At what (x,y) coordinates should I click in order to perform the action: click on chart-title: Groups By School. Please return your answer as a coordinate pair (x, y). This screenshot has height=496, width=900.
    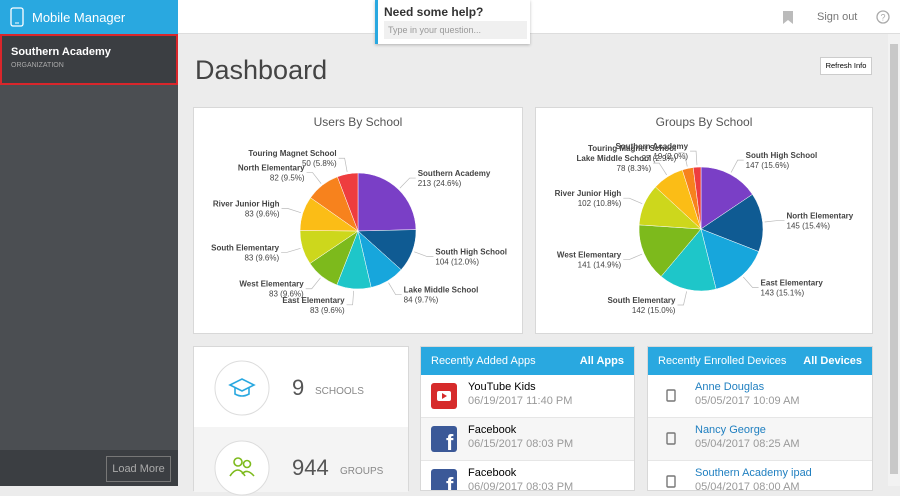
    Looking at the image, I should click on (704, 122).